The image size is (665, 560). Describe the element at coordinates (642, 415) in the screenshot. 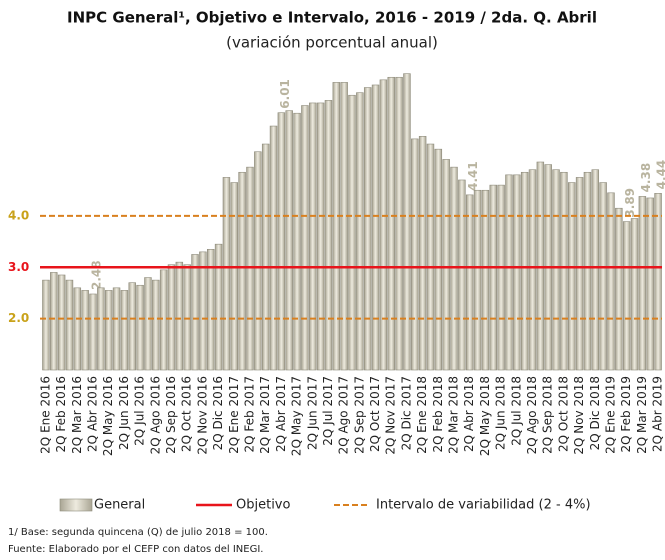

I see `x-tick-label: 2Q Mar 2019` at that location.